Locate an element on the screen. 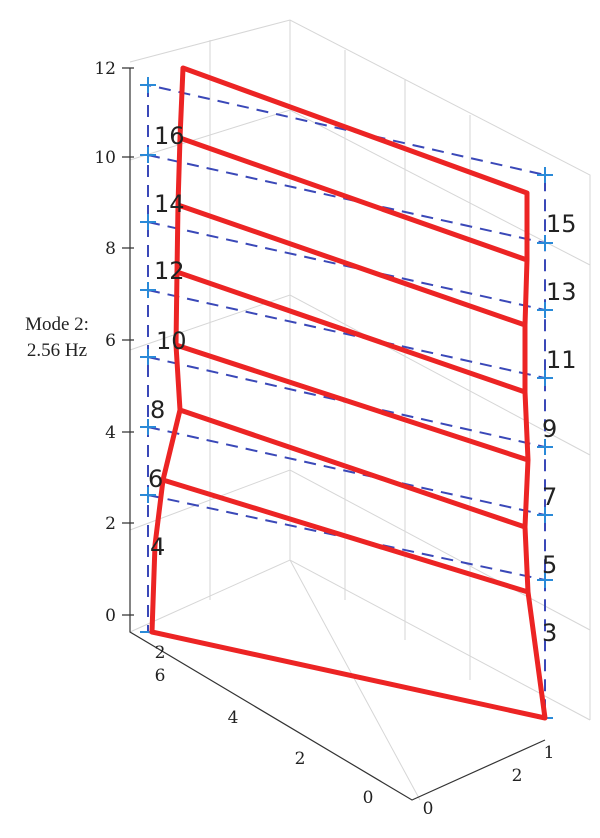 This screenshot has height=838, width=600. vertical-tick-label: 2 is located at coordinates (110, 524).